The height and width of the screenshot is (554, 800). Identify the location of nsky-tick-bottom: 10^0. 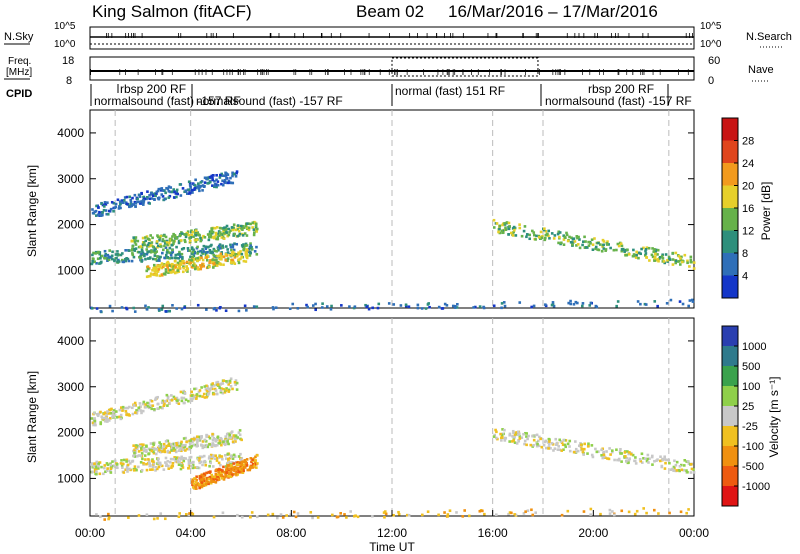
(65, 44).